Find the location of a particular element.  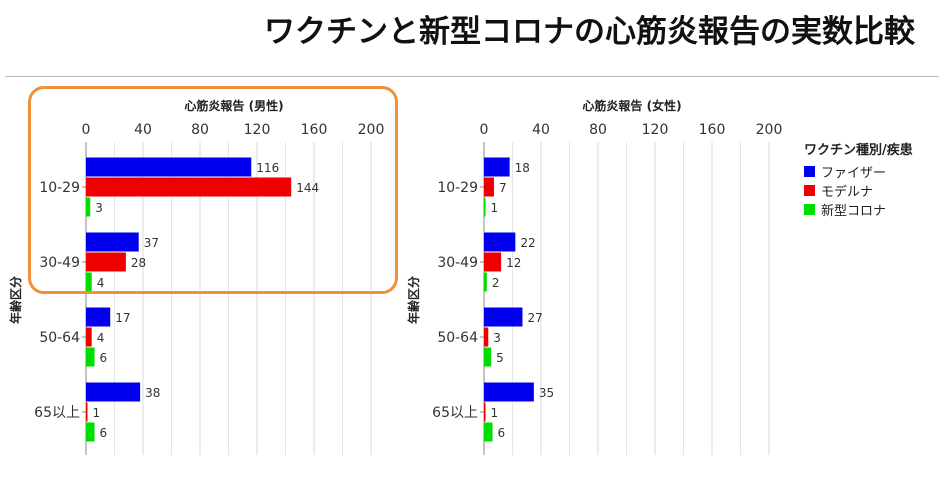

legend-swatch-pfizer is located at coordinates (809, 171).